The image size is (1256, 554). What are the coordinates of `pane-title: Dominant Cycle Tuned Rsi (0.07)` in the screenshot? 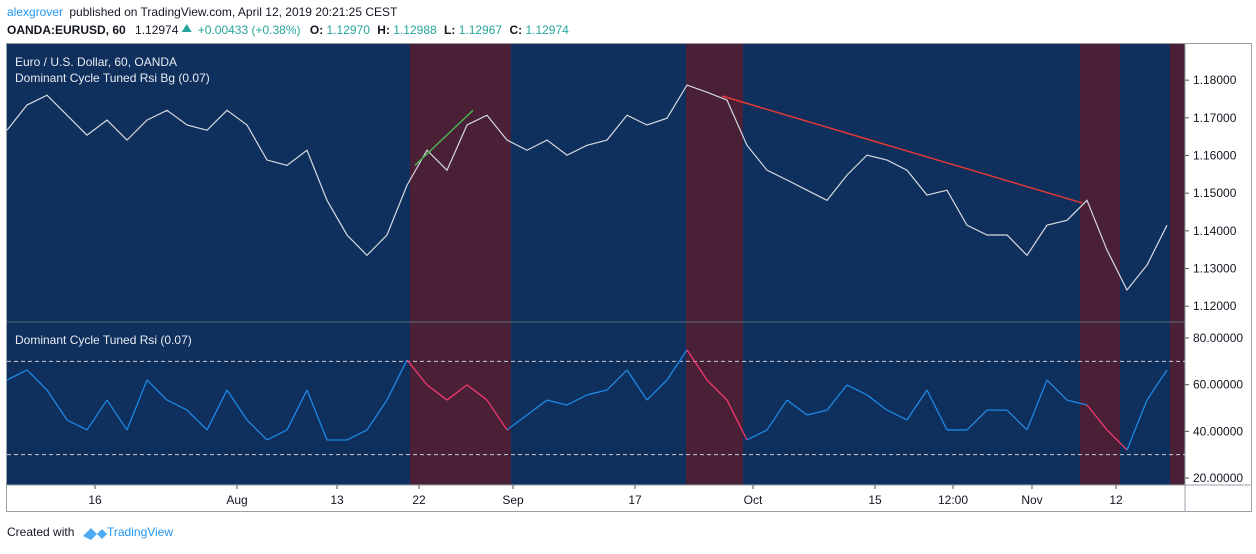 It's located at (103, 340).